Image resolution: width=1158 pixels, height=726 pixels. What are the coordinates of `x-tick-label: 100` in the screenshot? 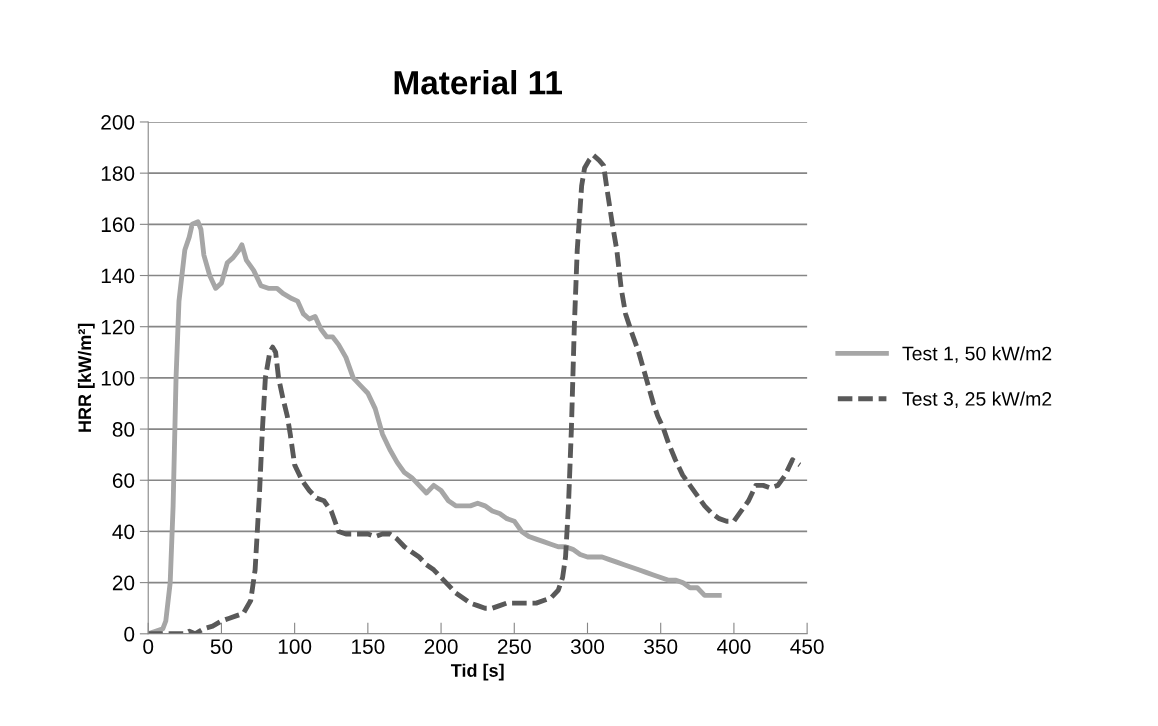 It's located at (295, 646).